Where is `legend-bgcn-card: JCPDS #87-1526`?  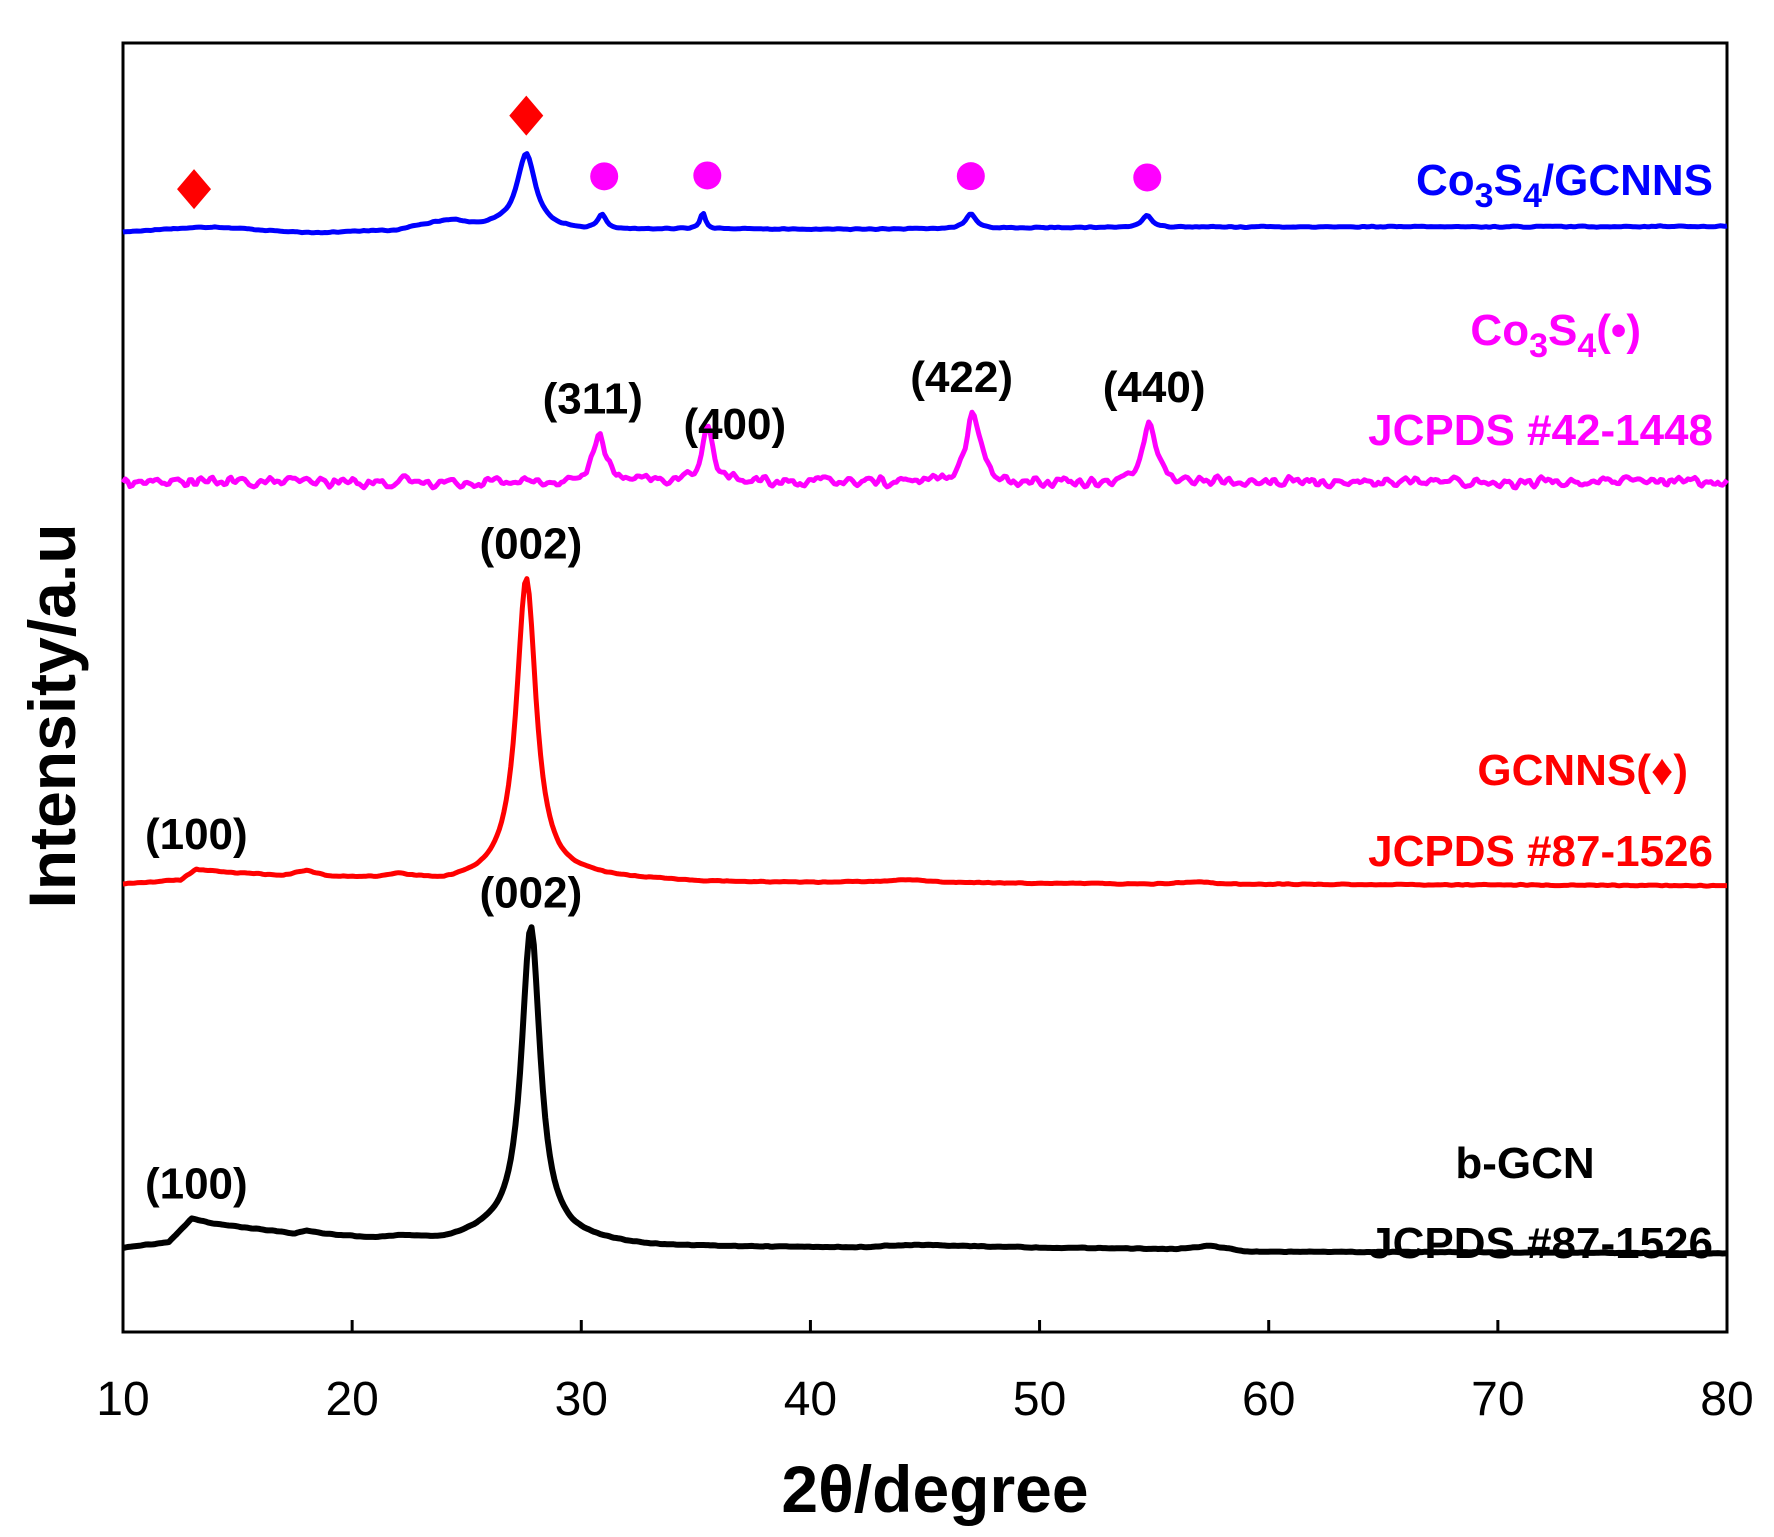 legend-bgcn-card: JCPDS #87-1526 is located at coordinates (1540, 1243).